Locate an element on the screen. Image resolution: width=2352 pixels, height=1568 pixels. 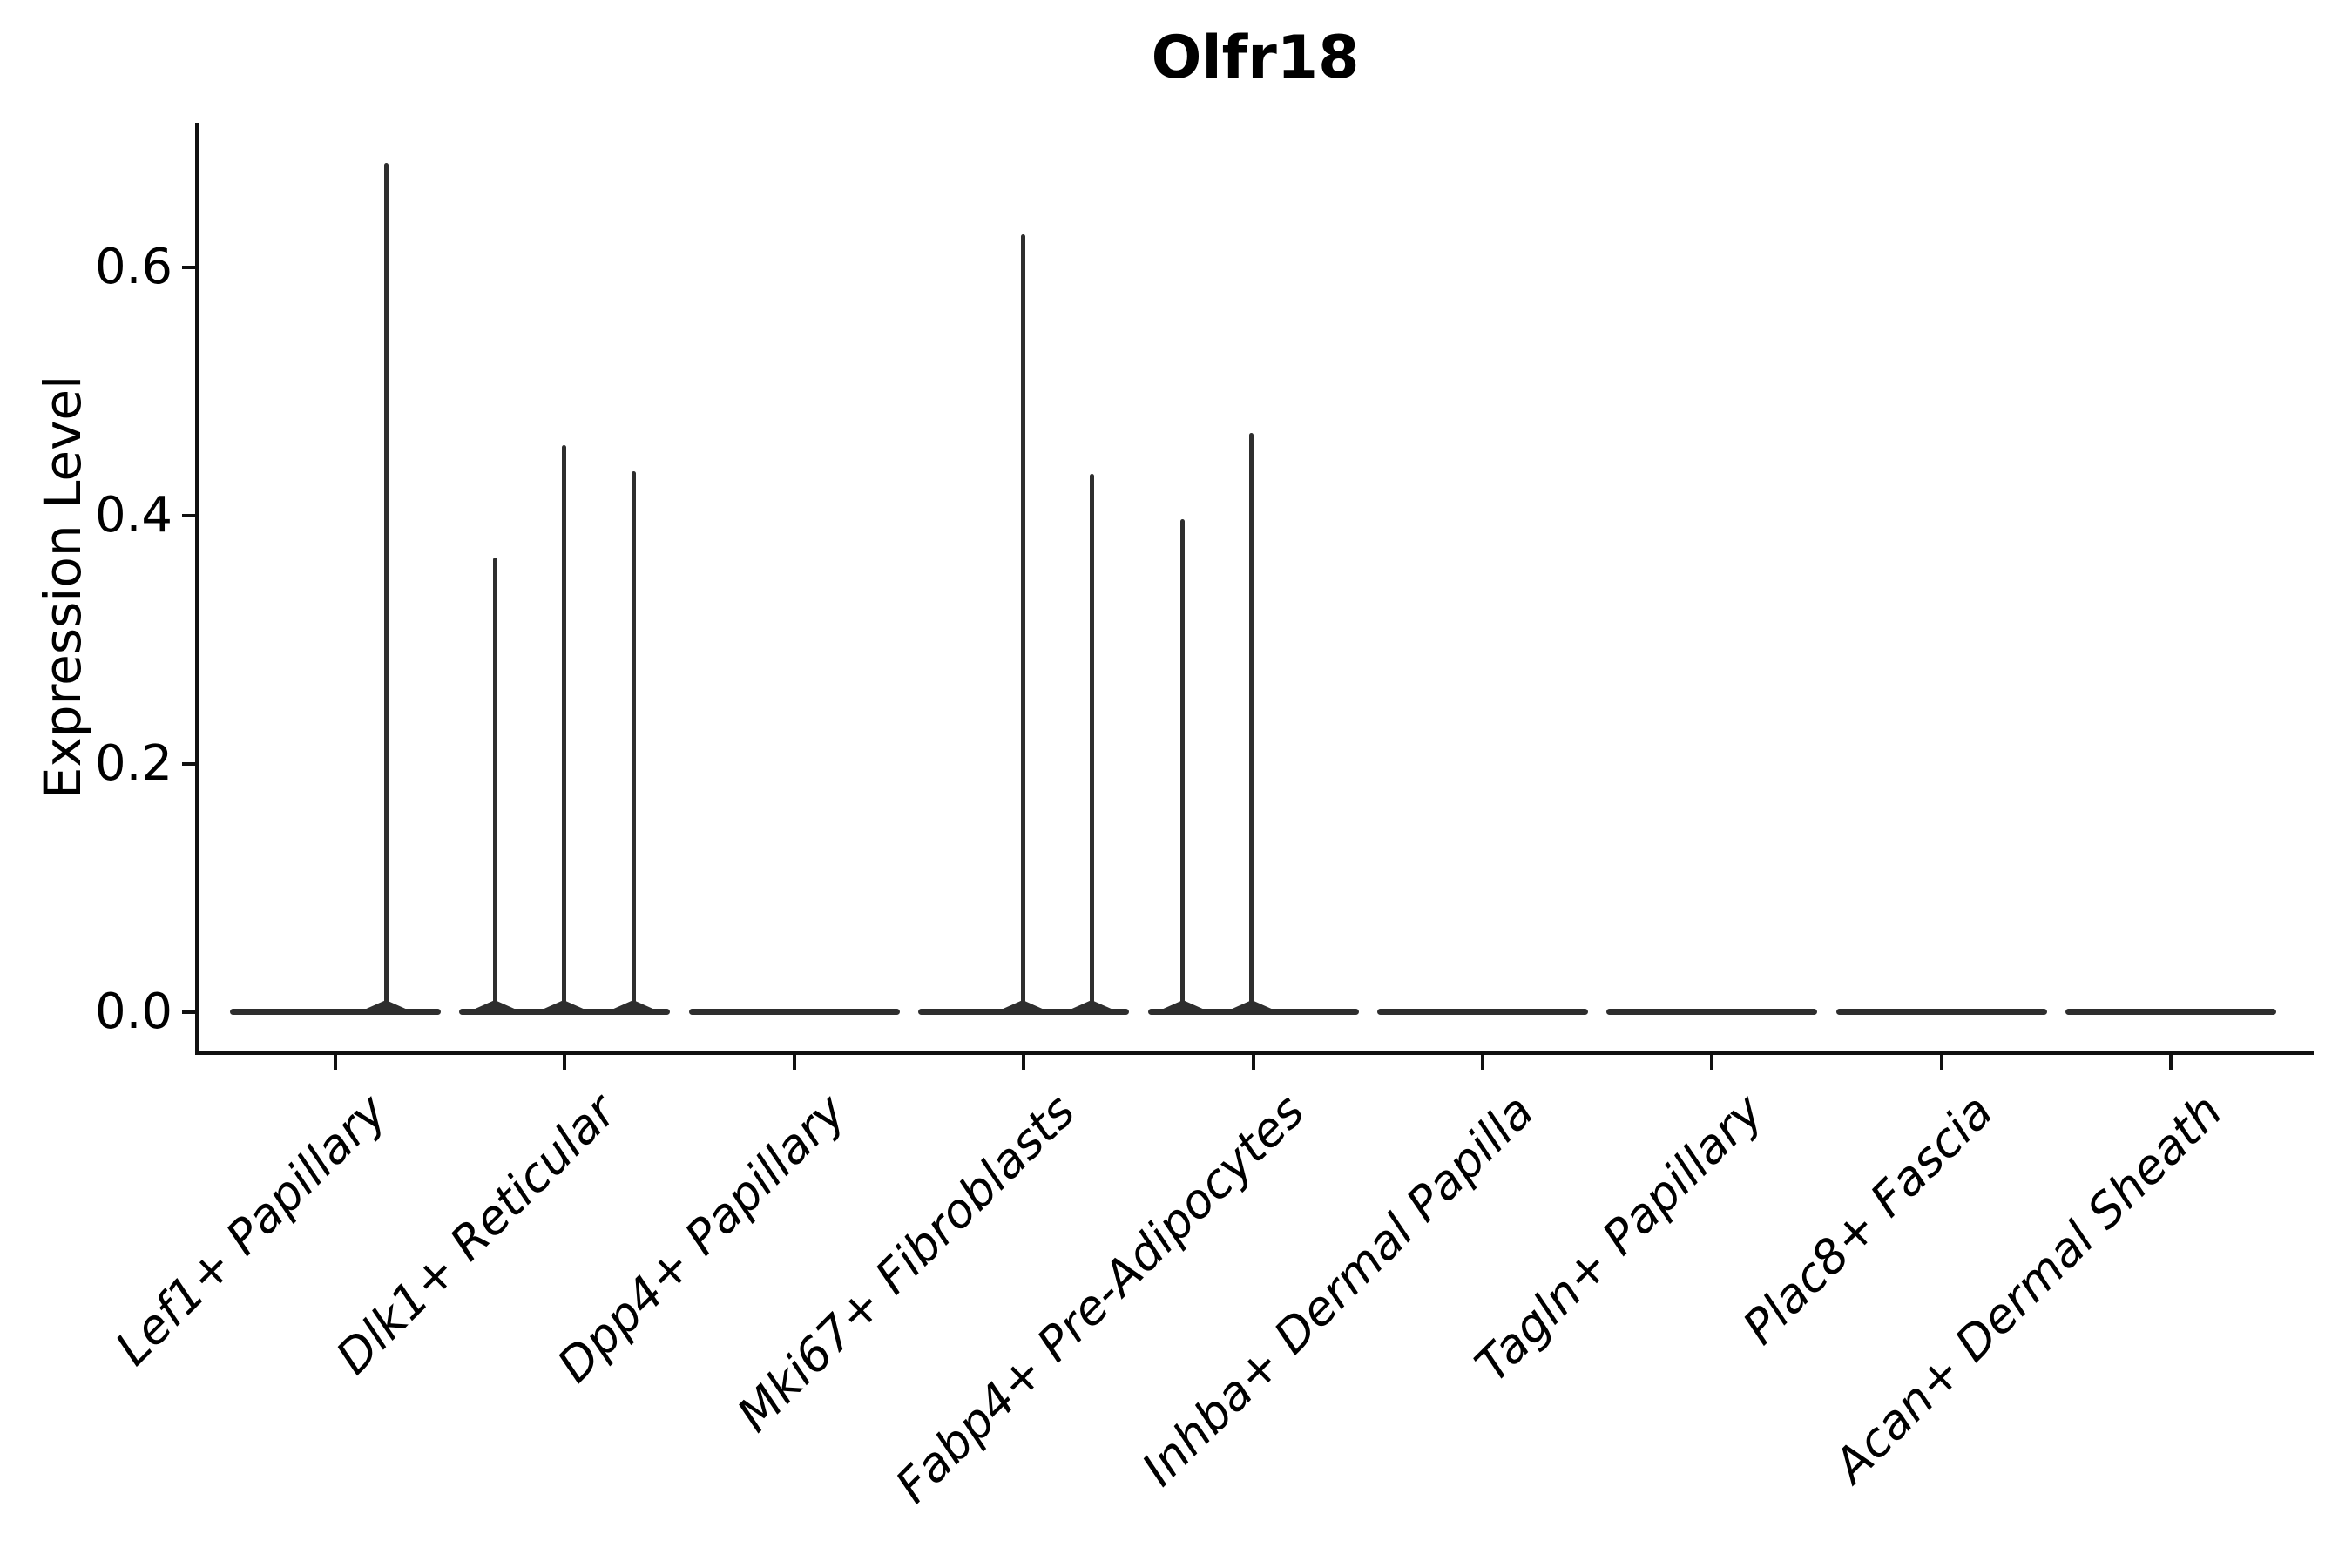
x-axis-spine is located at coordinates (1254, 1053).